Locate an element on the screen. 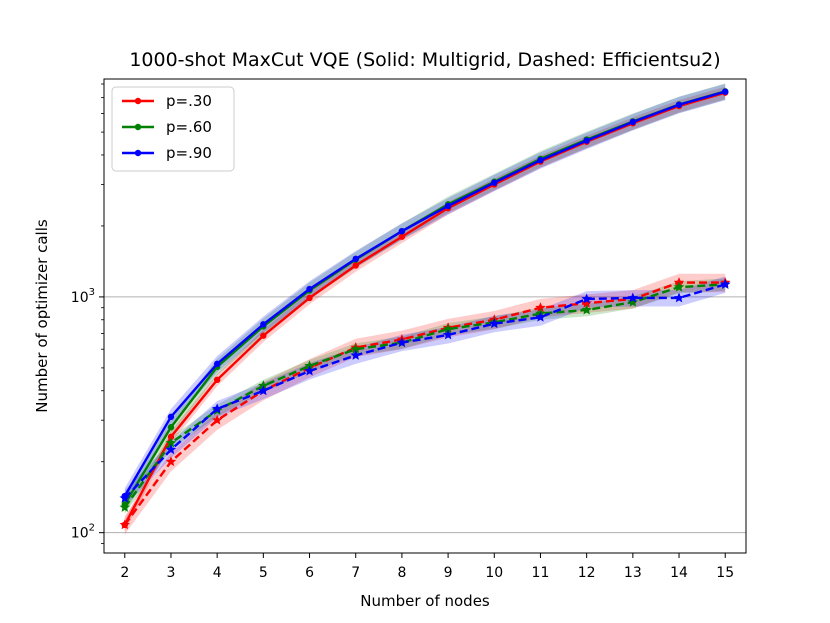 This screenshot has width=830, height=623. x-tick-label: 8 is located at coordinates (401, 573).